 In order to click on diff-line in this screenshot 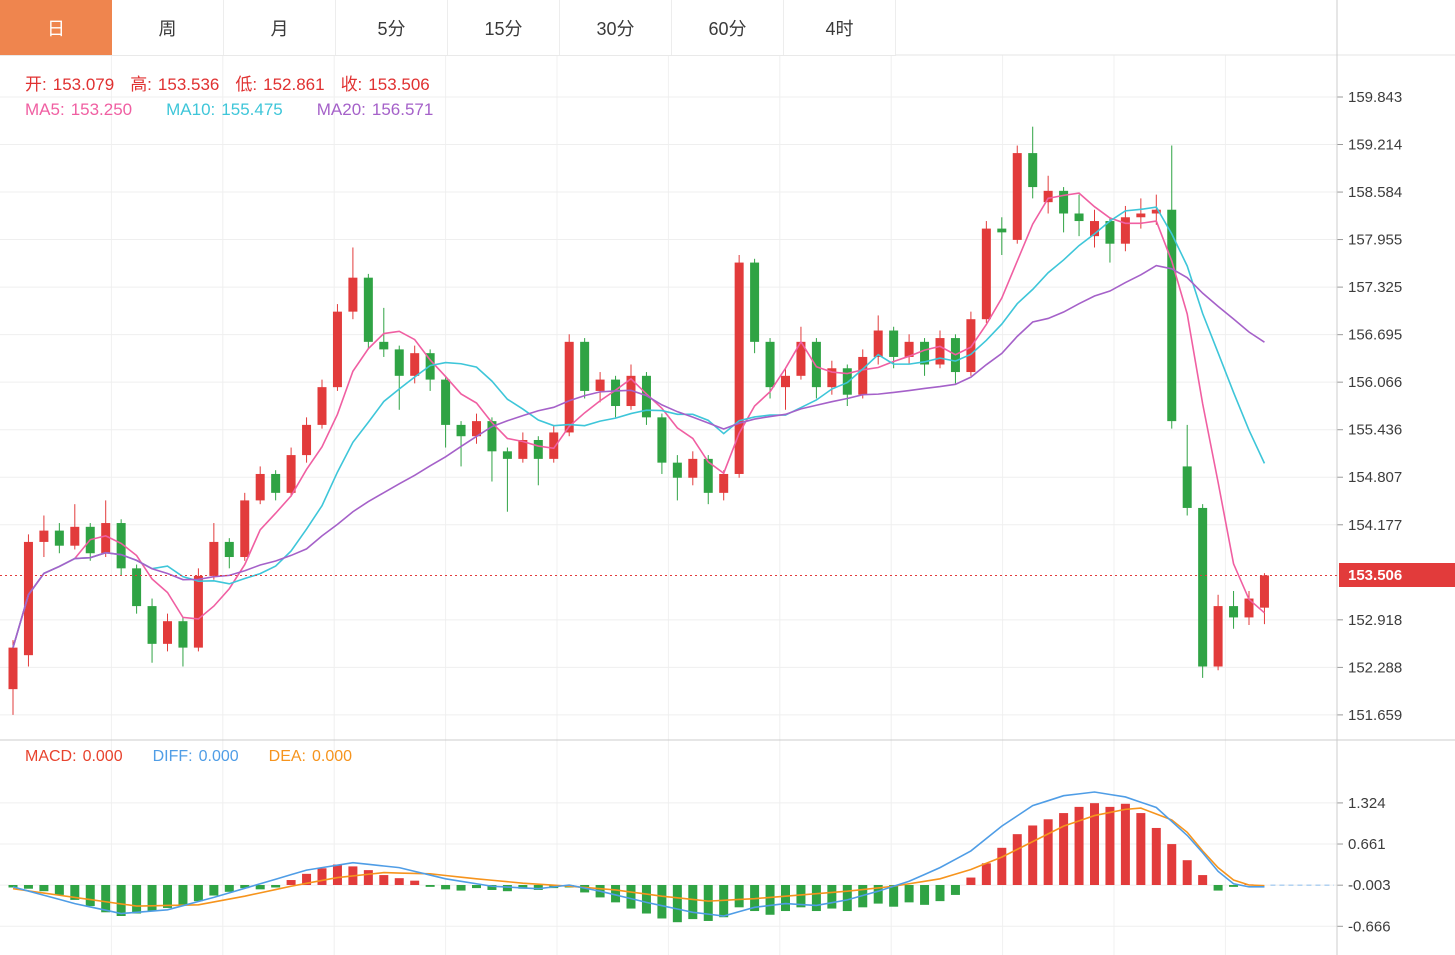, I will do `click(638, 854)`.